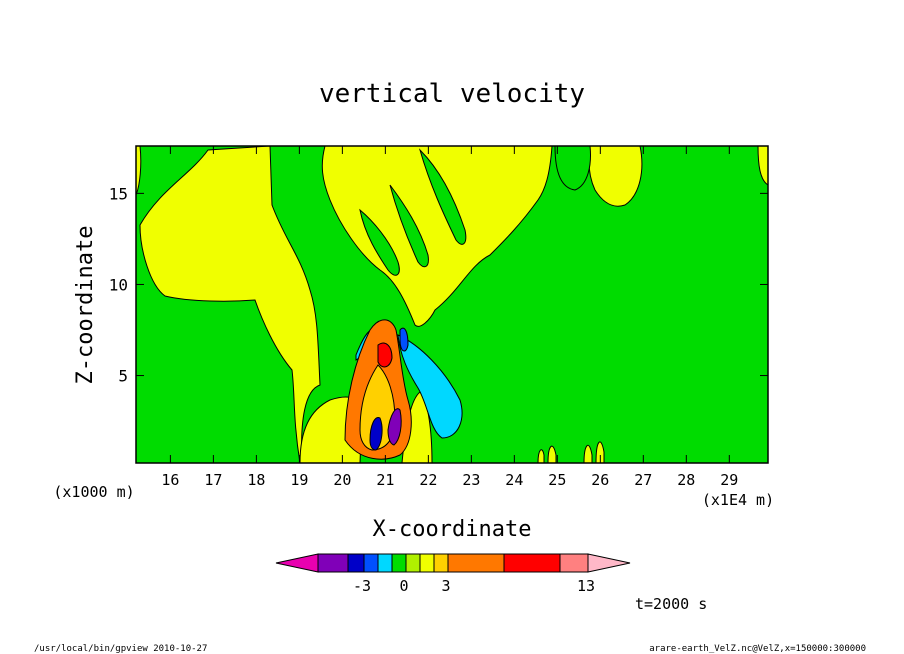 The height and width of the screenshot is (654, 904). I want to click on x-tick-label: 24, so click(514, 480).